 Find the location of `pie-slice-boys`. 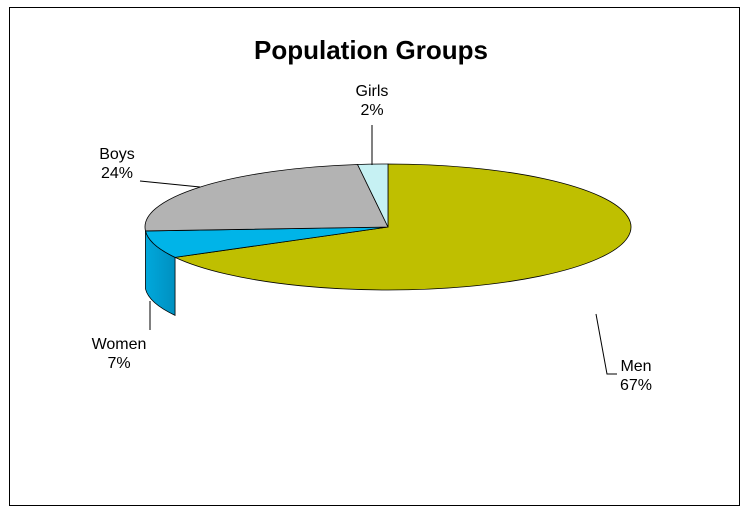

pie-slice-boys is located at coordinates (266, 198).